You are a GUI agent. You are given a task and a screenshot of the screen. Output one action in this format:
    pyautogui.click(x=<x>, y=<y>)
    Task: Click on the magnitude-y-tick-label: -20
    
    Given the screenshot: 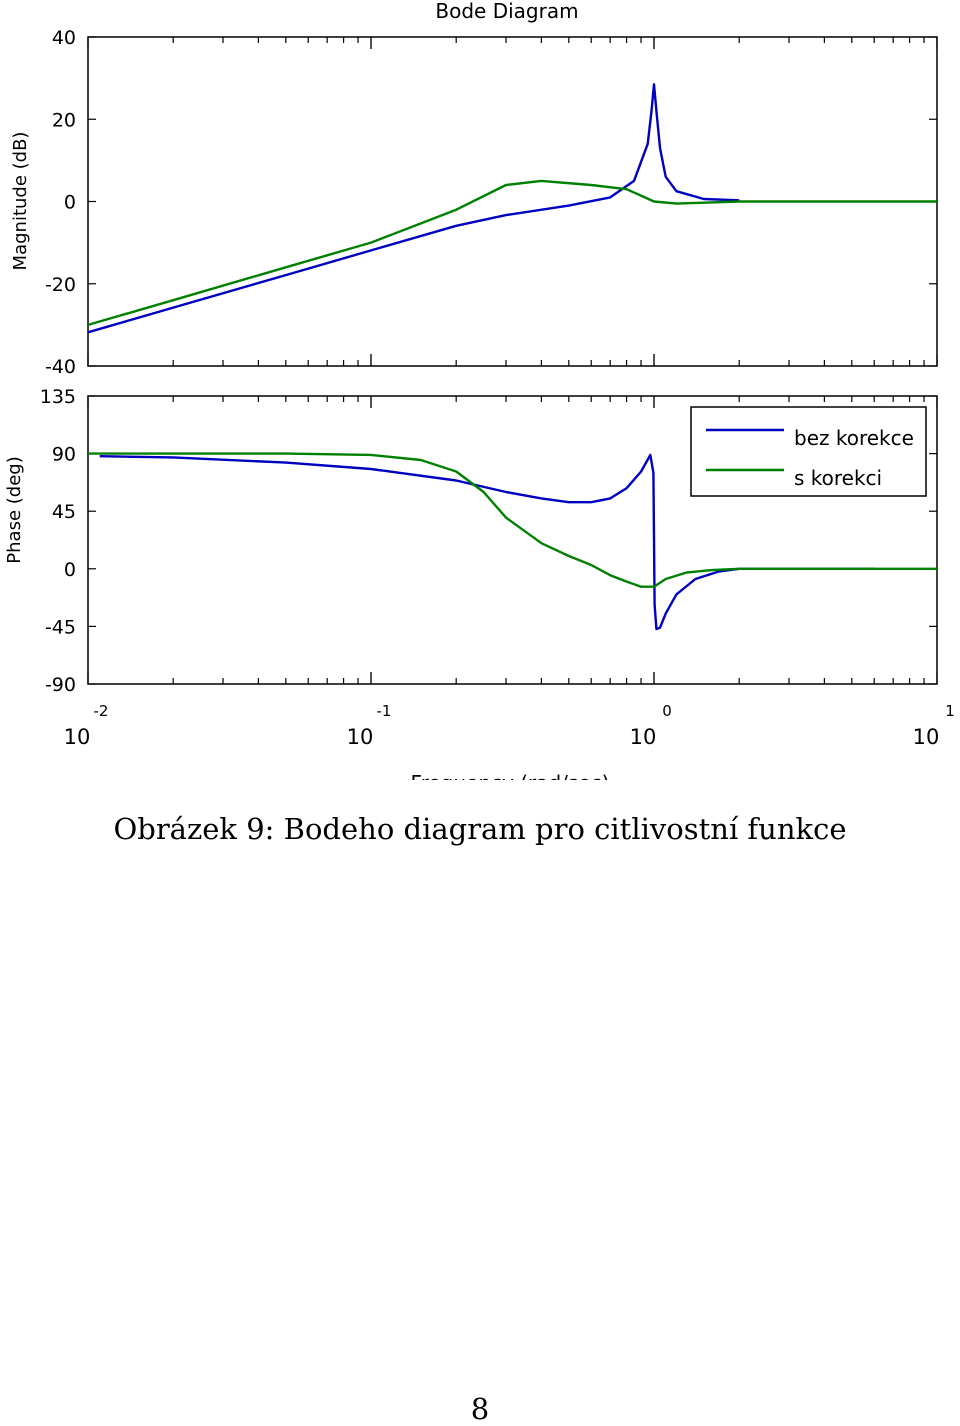 What is the action you would take?
    pyautogui.click(x=60, y=285)
    